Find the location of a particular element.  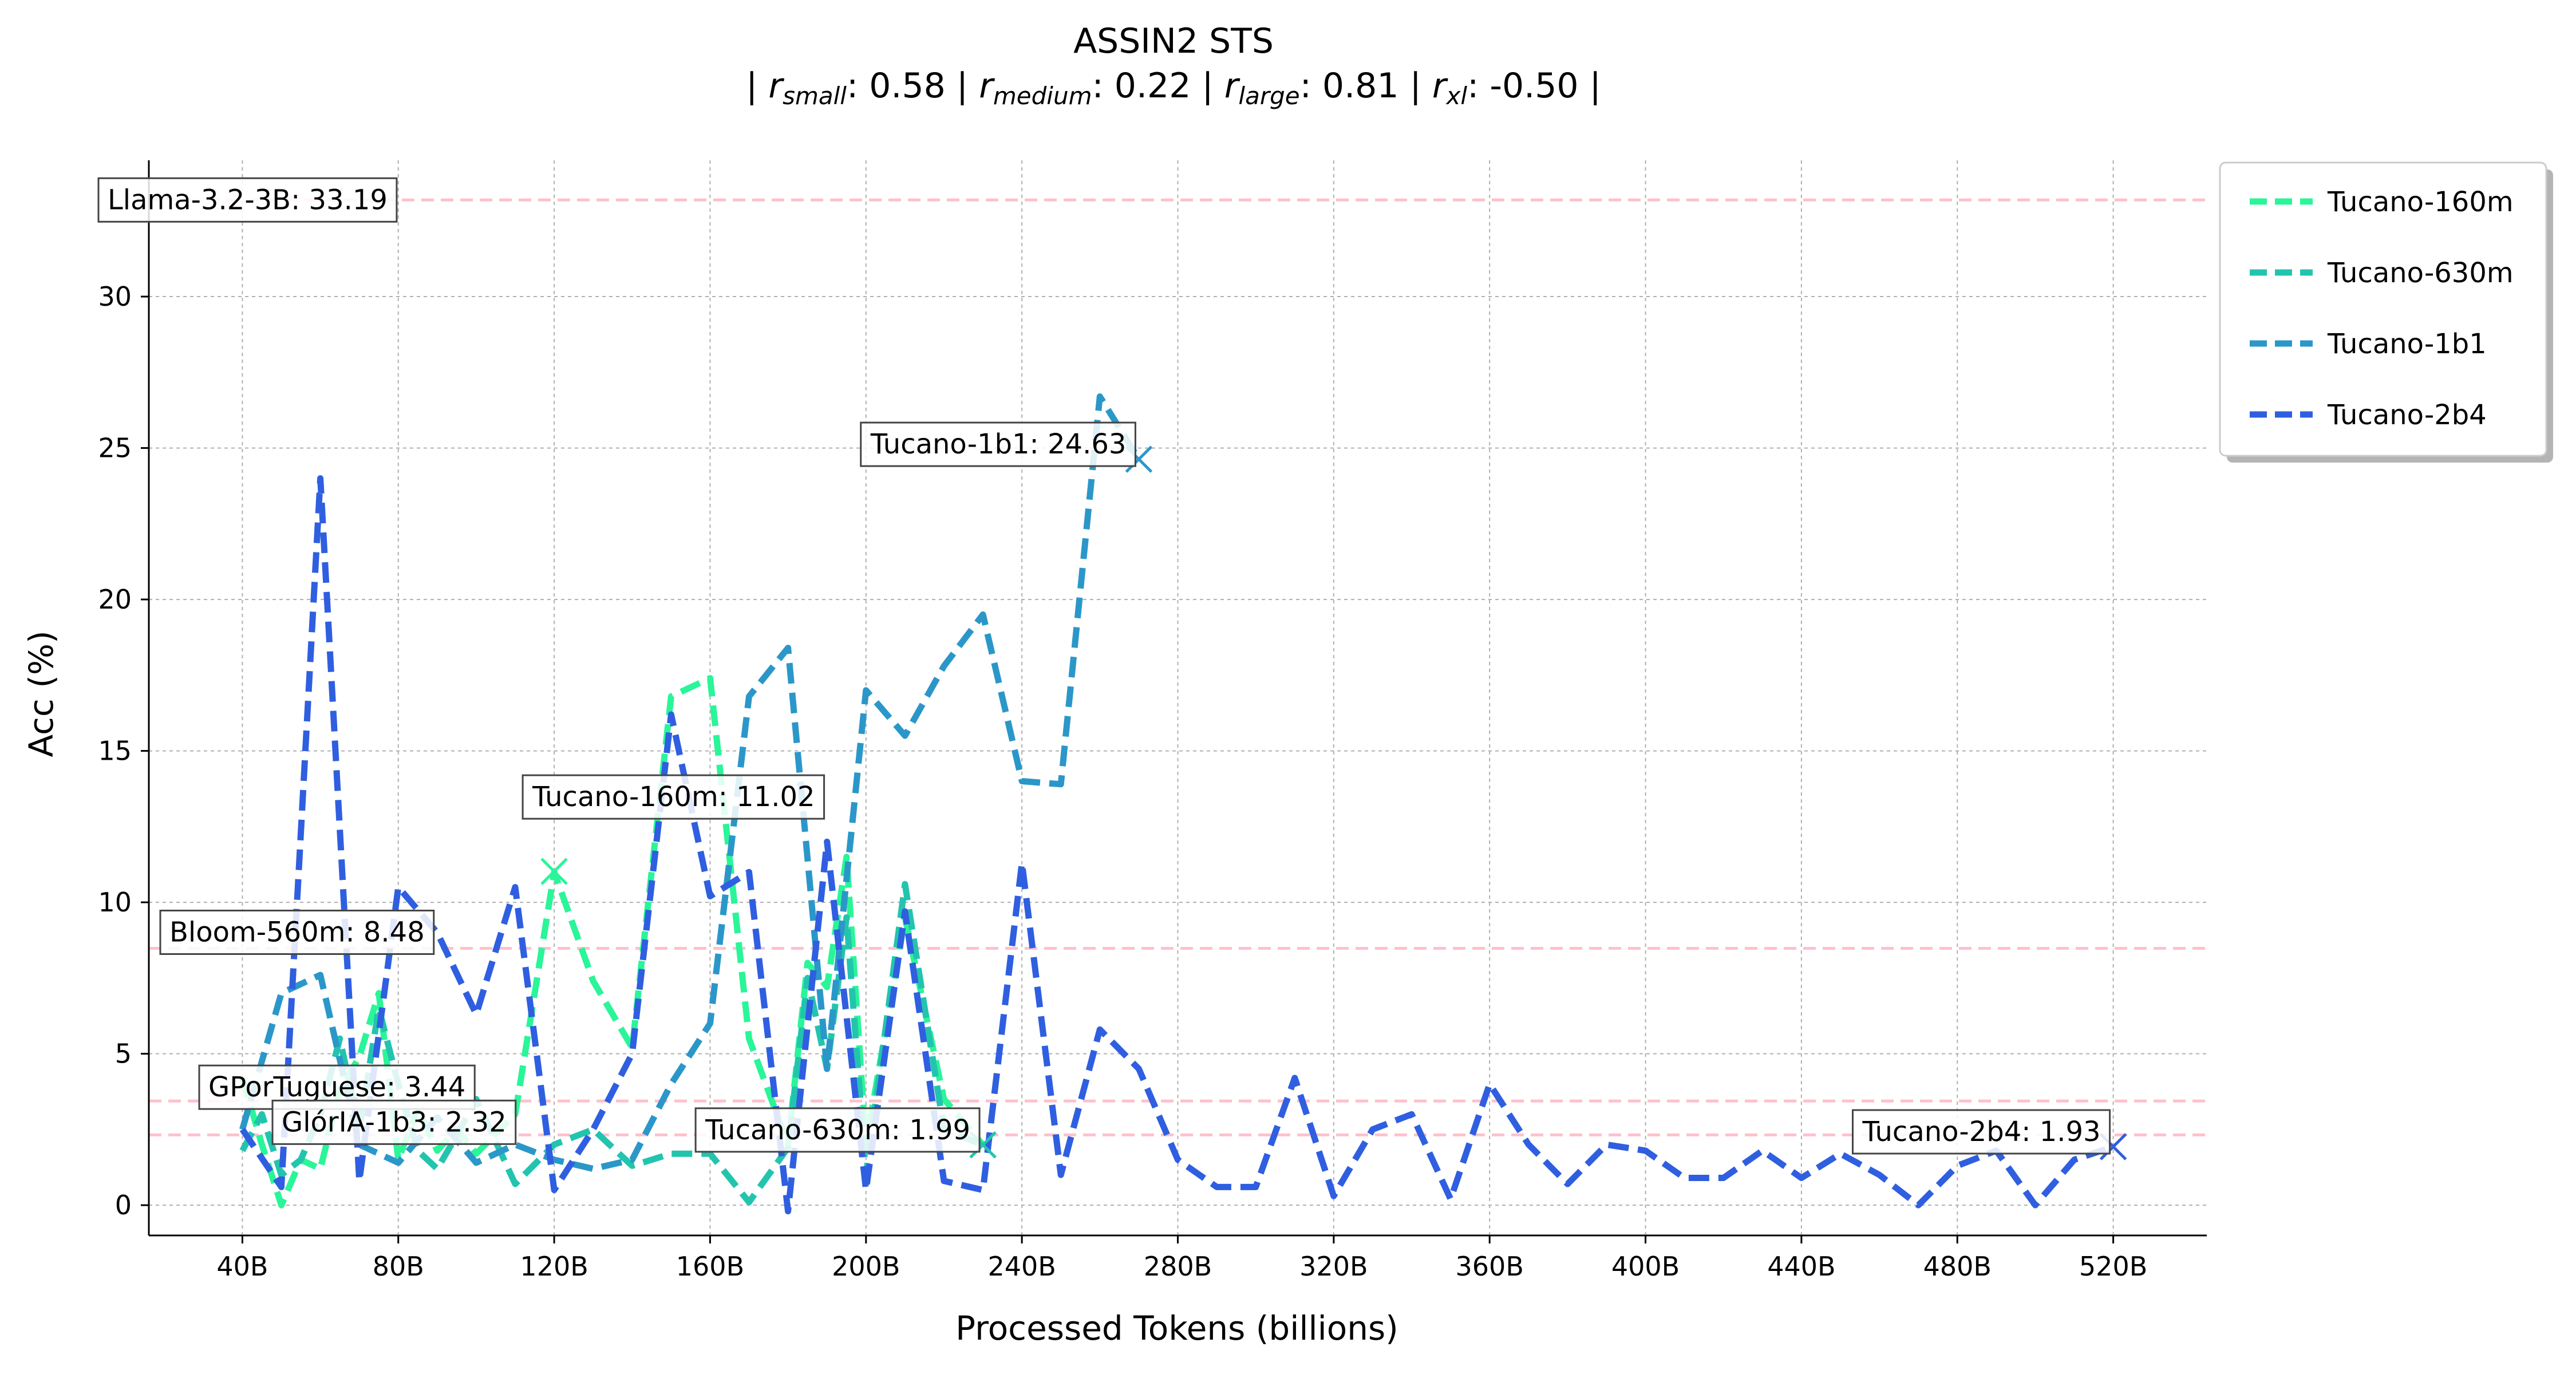

x-axis-label: Processed Tokens (billions) is located at coordinates (1176, 1328).